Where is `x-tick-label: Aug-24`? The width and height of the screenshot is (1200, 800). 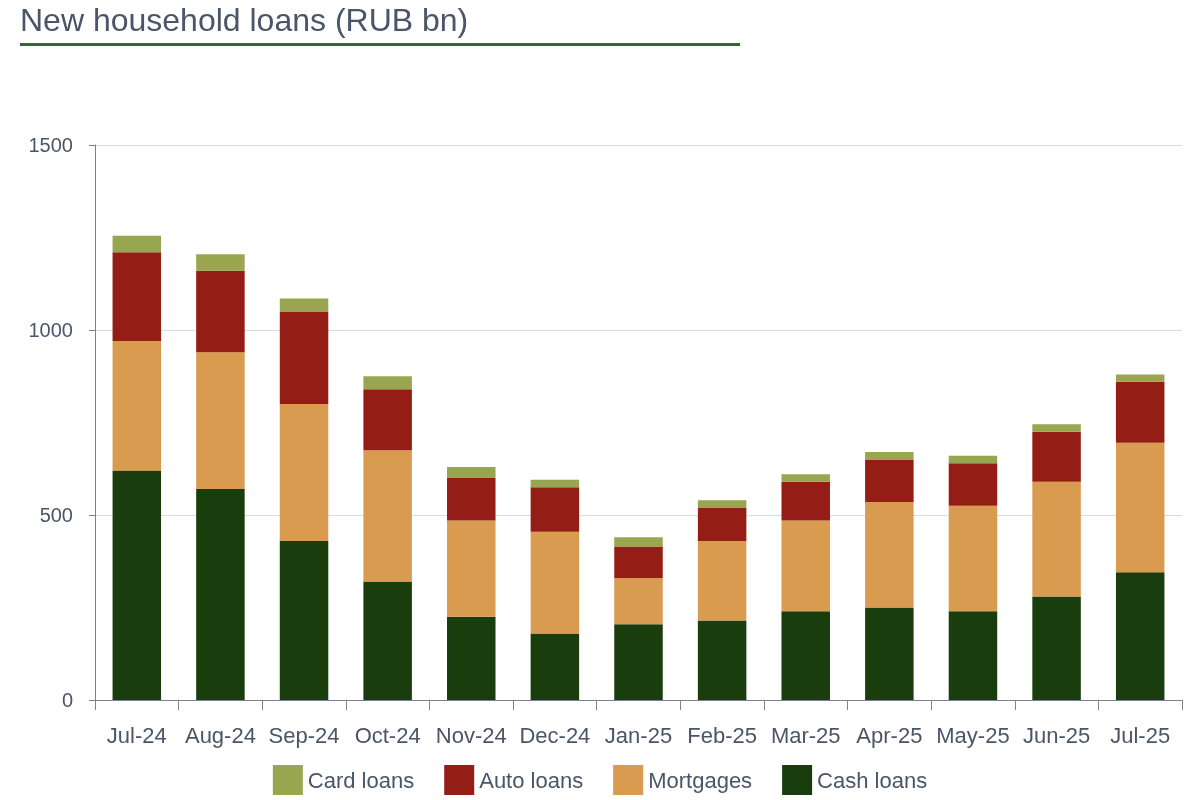 x-tick-label: Aug-24 is located at coordinates (220, 735).